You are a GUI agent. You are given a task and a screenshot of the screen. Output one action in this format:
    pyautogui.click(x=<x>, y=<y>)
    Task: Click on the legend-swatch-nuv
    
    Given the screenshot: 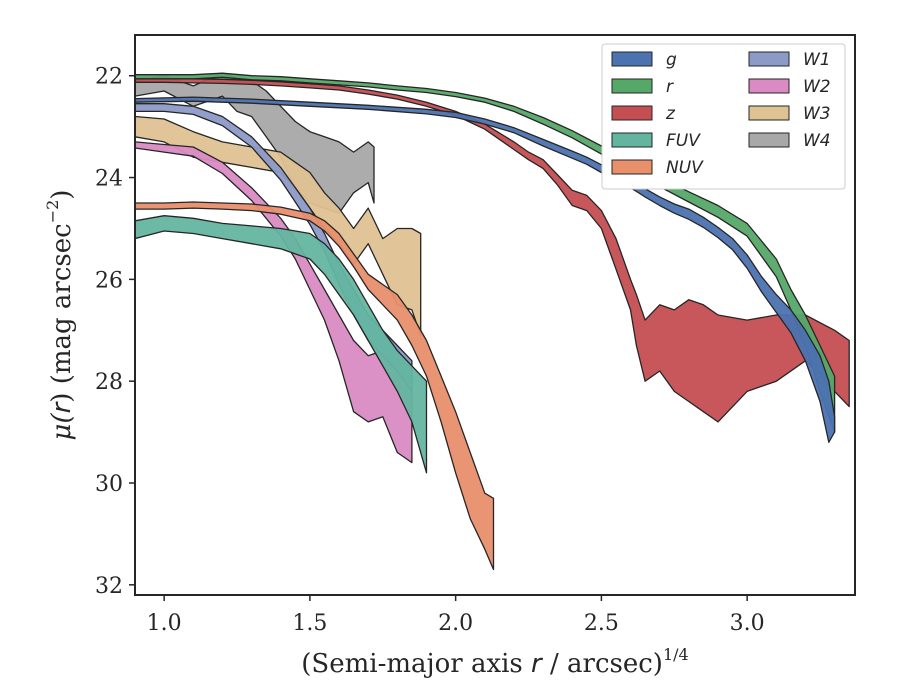 What is the action you would take?
    pyautogui.click(x=632, y=167)
    